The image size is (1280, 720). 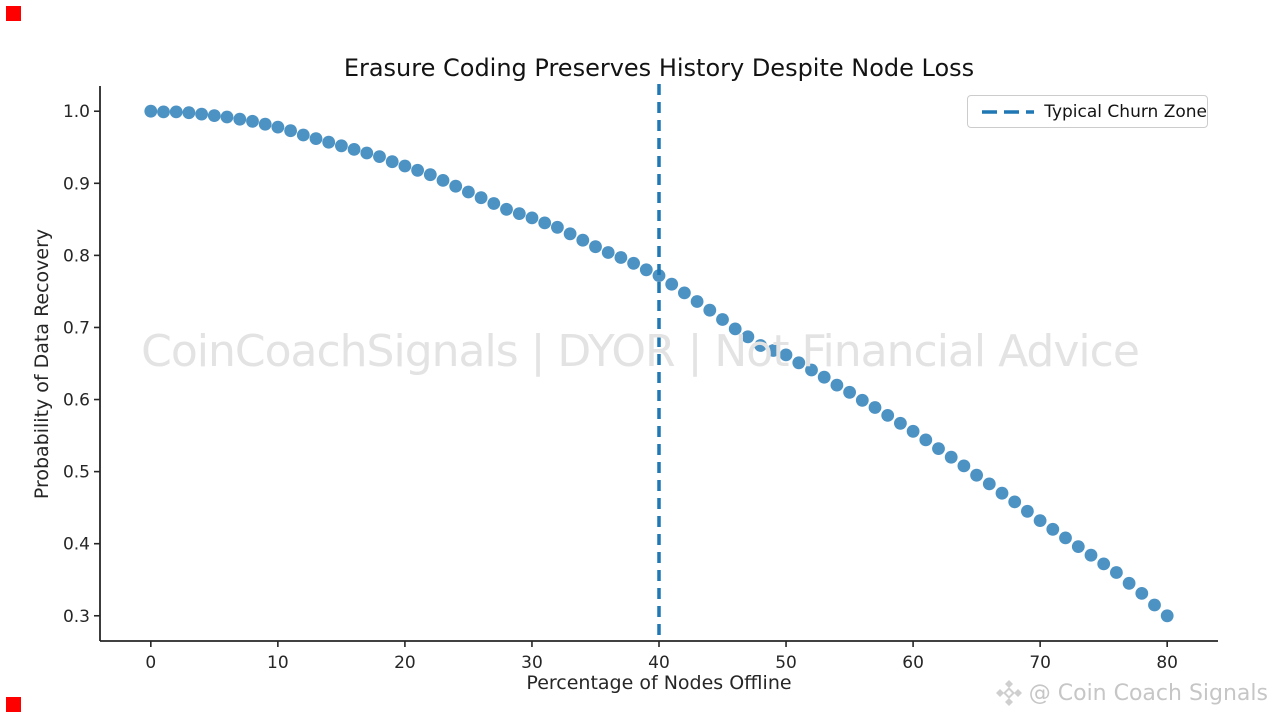 What do you see at coordinates (76, 617) in the screenshot?
I see `y-tick-label: 0.3` at bounding box center [76, 617].